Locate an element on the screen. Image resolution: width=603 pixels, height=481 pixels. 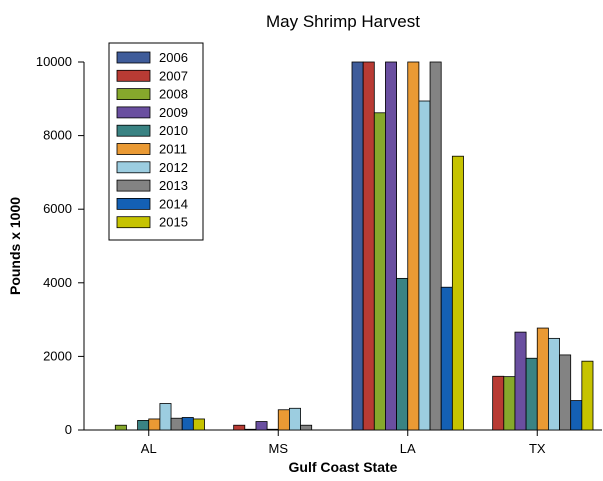
y-axis: 0 2000 4000 6000 8000 10000 is located at coordinates (60, 245).